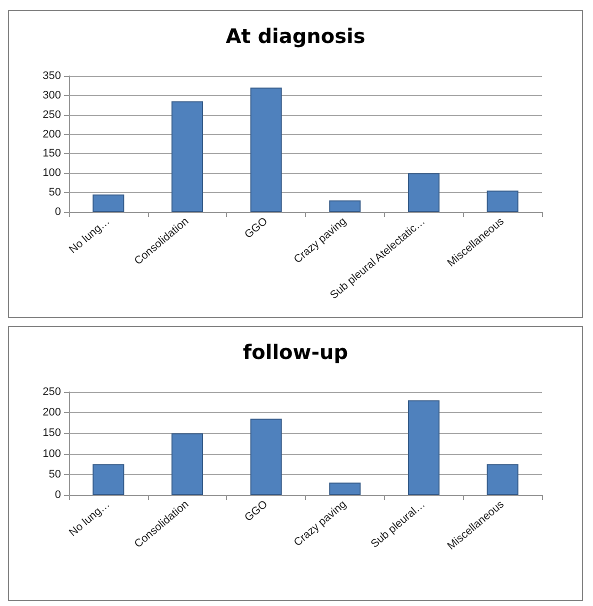  I want to click on y-tick-label: 300, so click(51, 95).